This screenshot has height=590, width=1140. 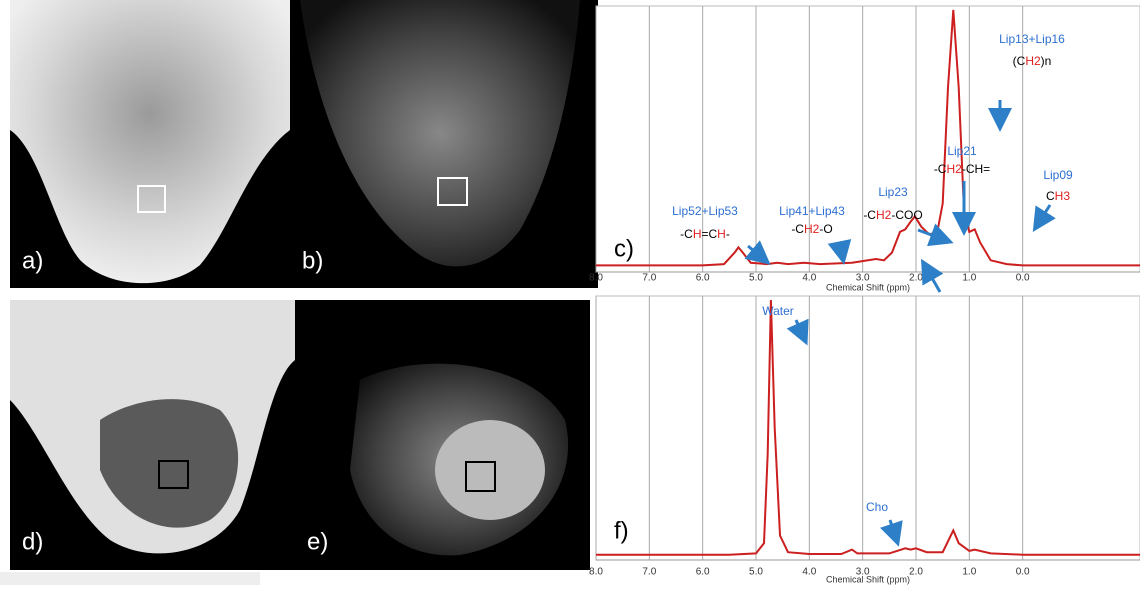 I want to click on mri-b, so click(x=444, y=144).